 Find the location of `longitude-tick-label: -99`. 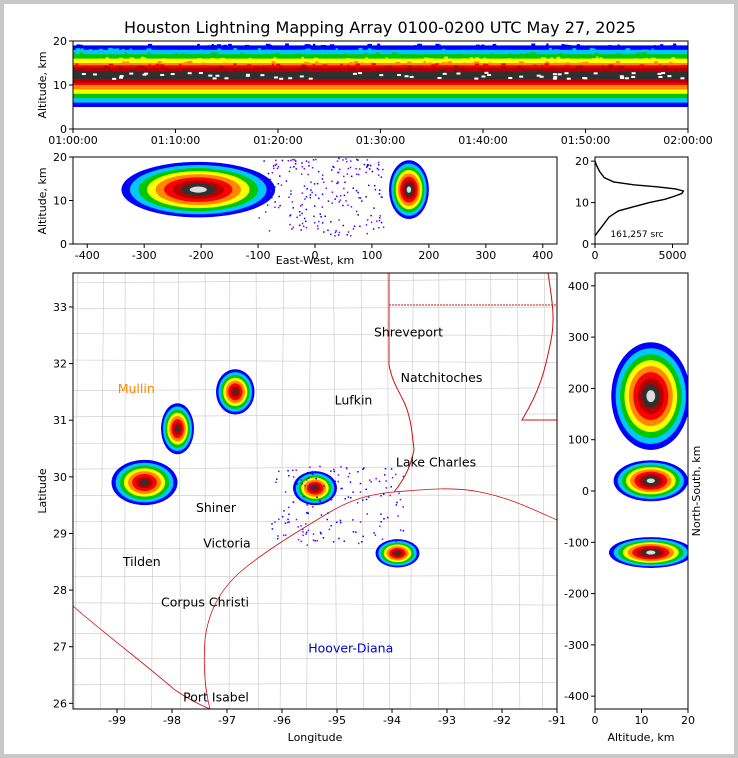

longitude-tick-label: -99 is located at coordinates (117, 720).